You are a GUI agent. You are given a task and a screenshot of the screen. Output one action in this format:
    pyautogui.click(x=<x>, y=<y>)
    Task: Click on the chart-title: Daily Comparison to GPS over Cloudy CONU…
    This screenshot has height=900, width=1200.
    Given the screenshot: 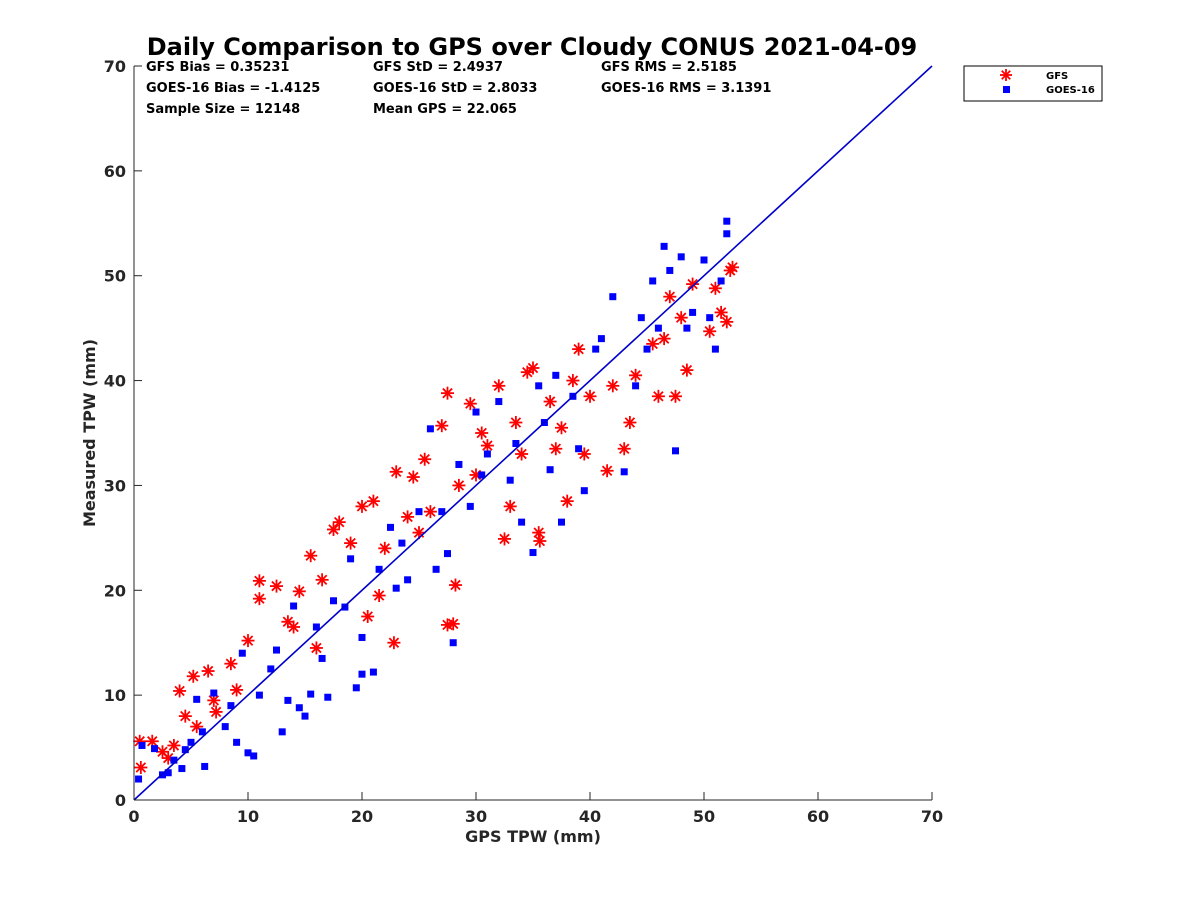 What is the action you would take?
    pyautogui.click(x=532, y=47)
    